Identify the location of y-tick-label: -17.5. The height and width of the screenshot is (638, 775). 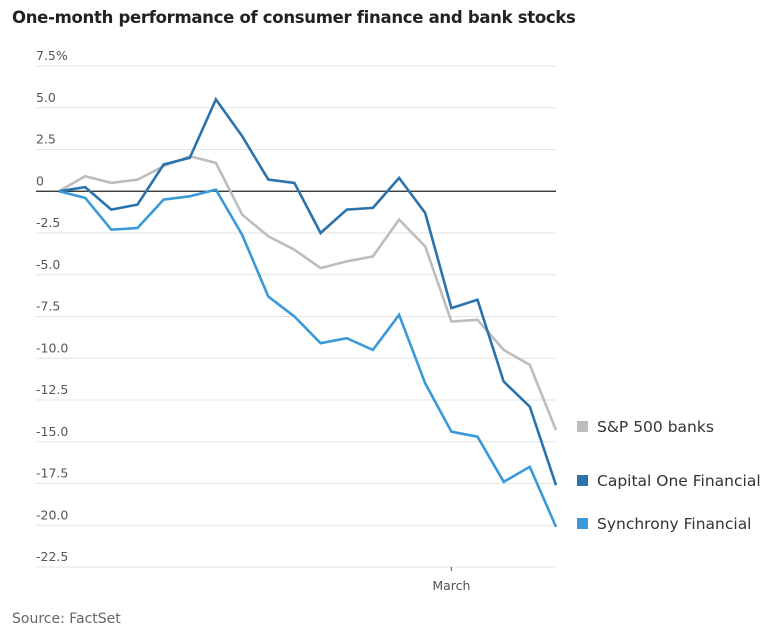
(52, 473).